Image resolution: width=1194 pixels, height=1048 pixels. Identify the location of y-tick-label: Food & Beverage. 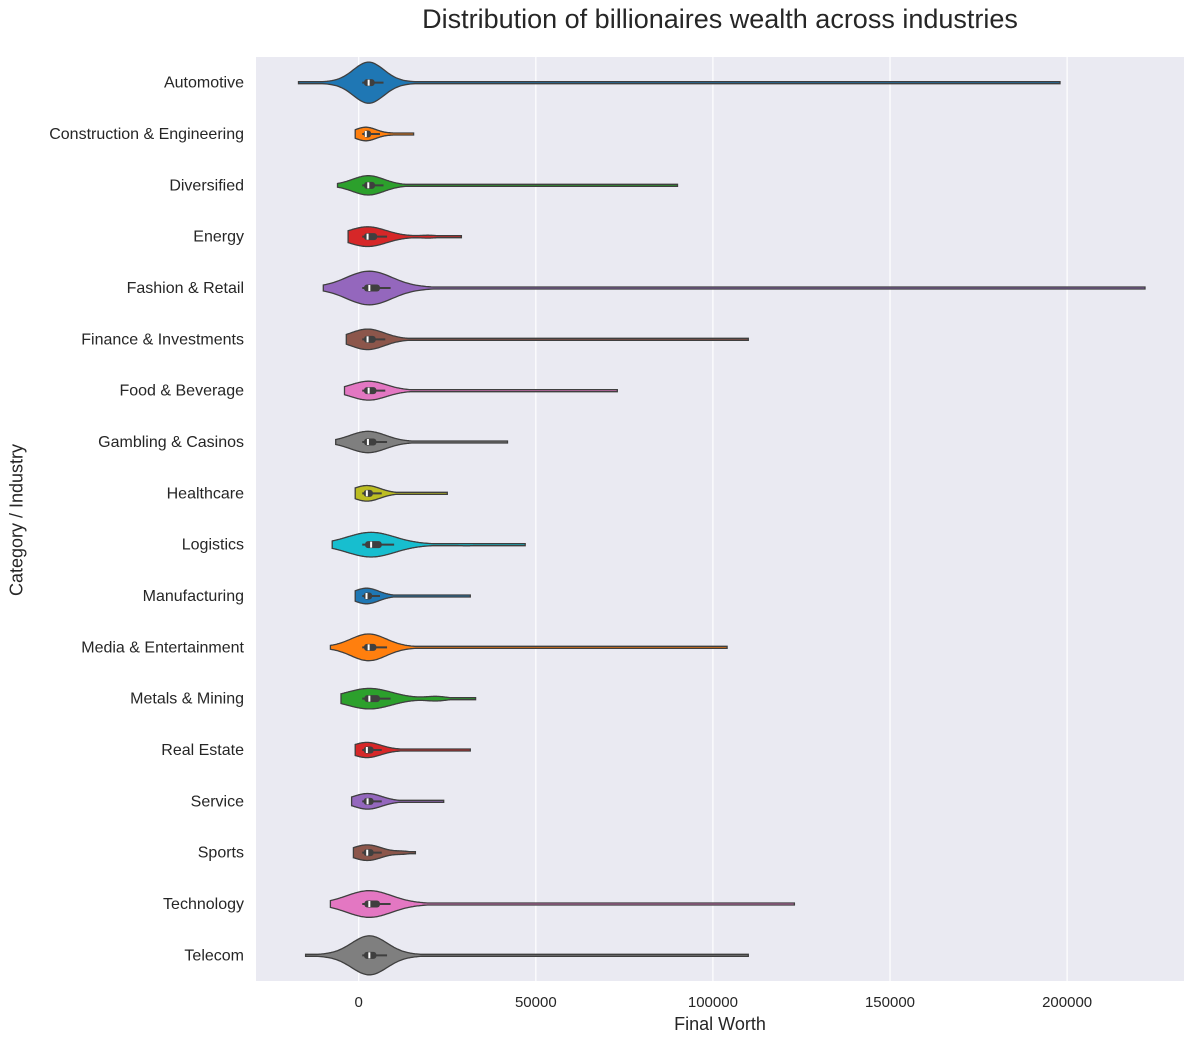
(181, 391).